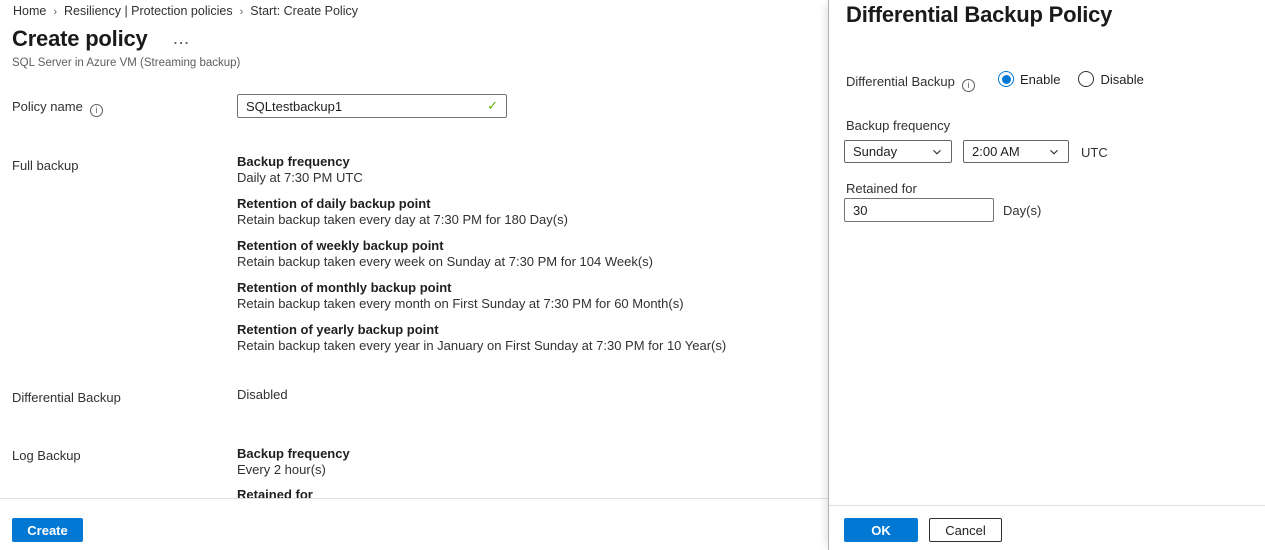 This screenshot has height=550, width=1265. What do you see at coordinates (275, 492) in the screenshot?
I see `log-backup-retained-heading: Retained for` at bounding box center [275, 492].